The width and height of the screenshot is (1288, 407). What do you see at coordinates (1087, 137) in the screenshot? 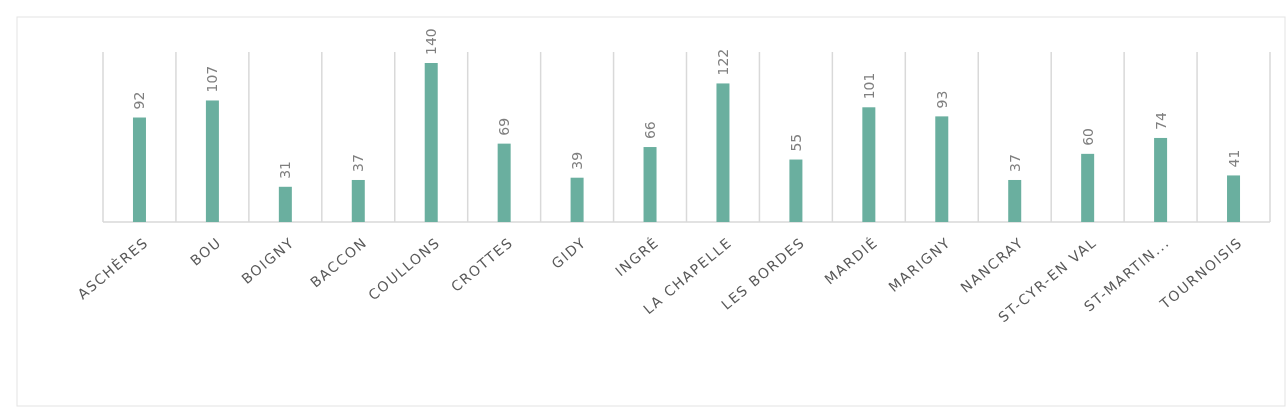
I see `data-label: 60` at bounding box center [1087, 137].